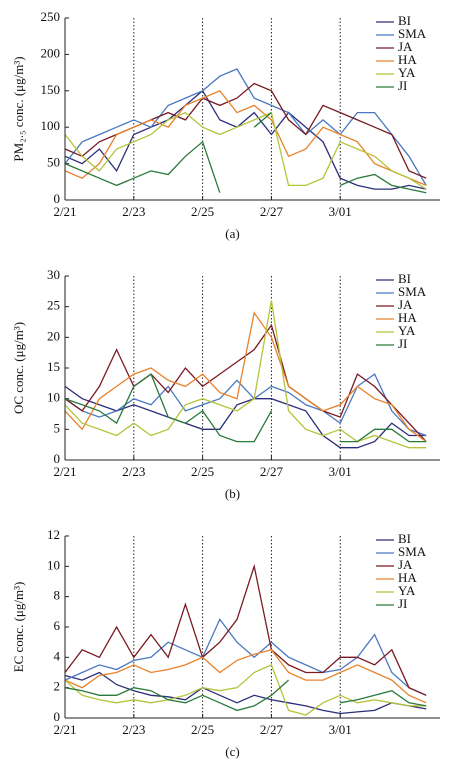 Image resolution: width=450 pixels, height=766 pixels. Describe the element at coordinates (57, 625) in the screenshot. I see `y-tick-label: 6` at that location.